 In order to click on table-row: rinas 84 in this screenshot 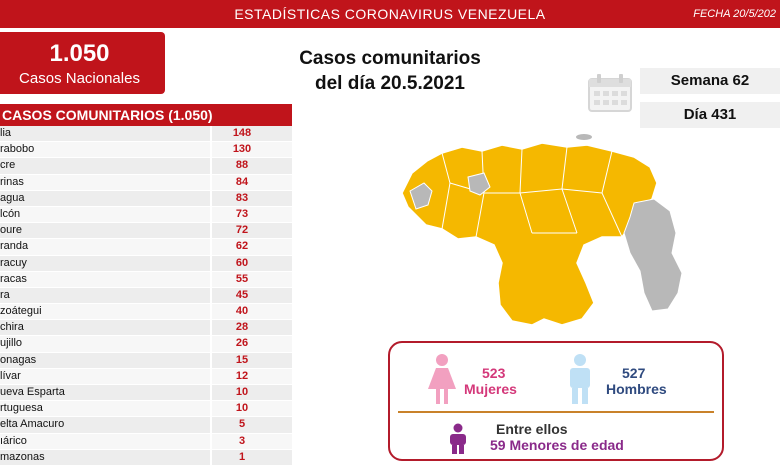, I will do `click(146, 182)`.